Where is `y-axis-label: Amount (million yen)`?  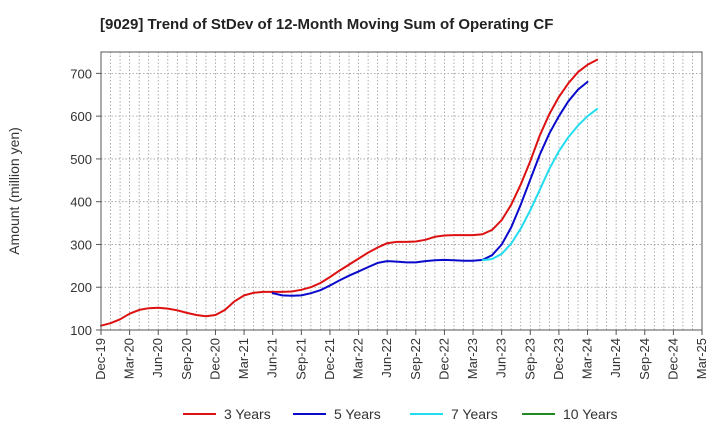 y-axis-label: Amount (million yen) is located at coordinates (14, 191).